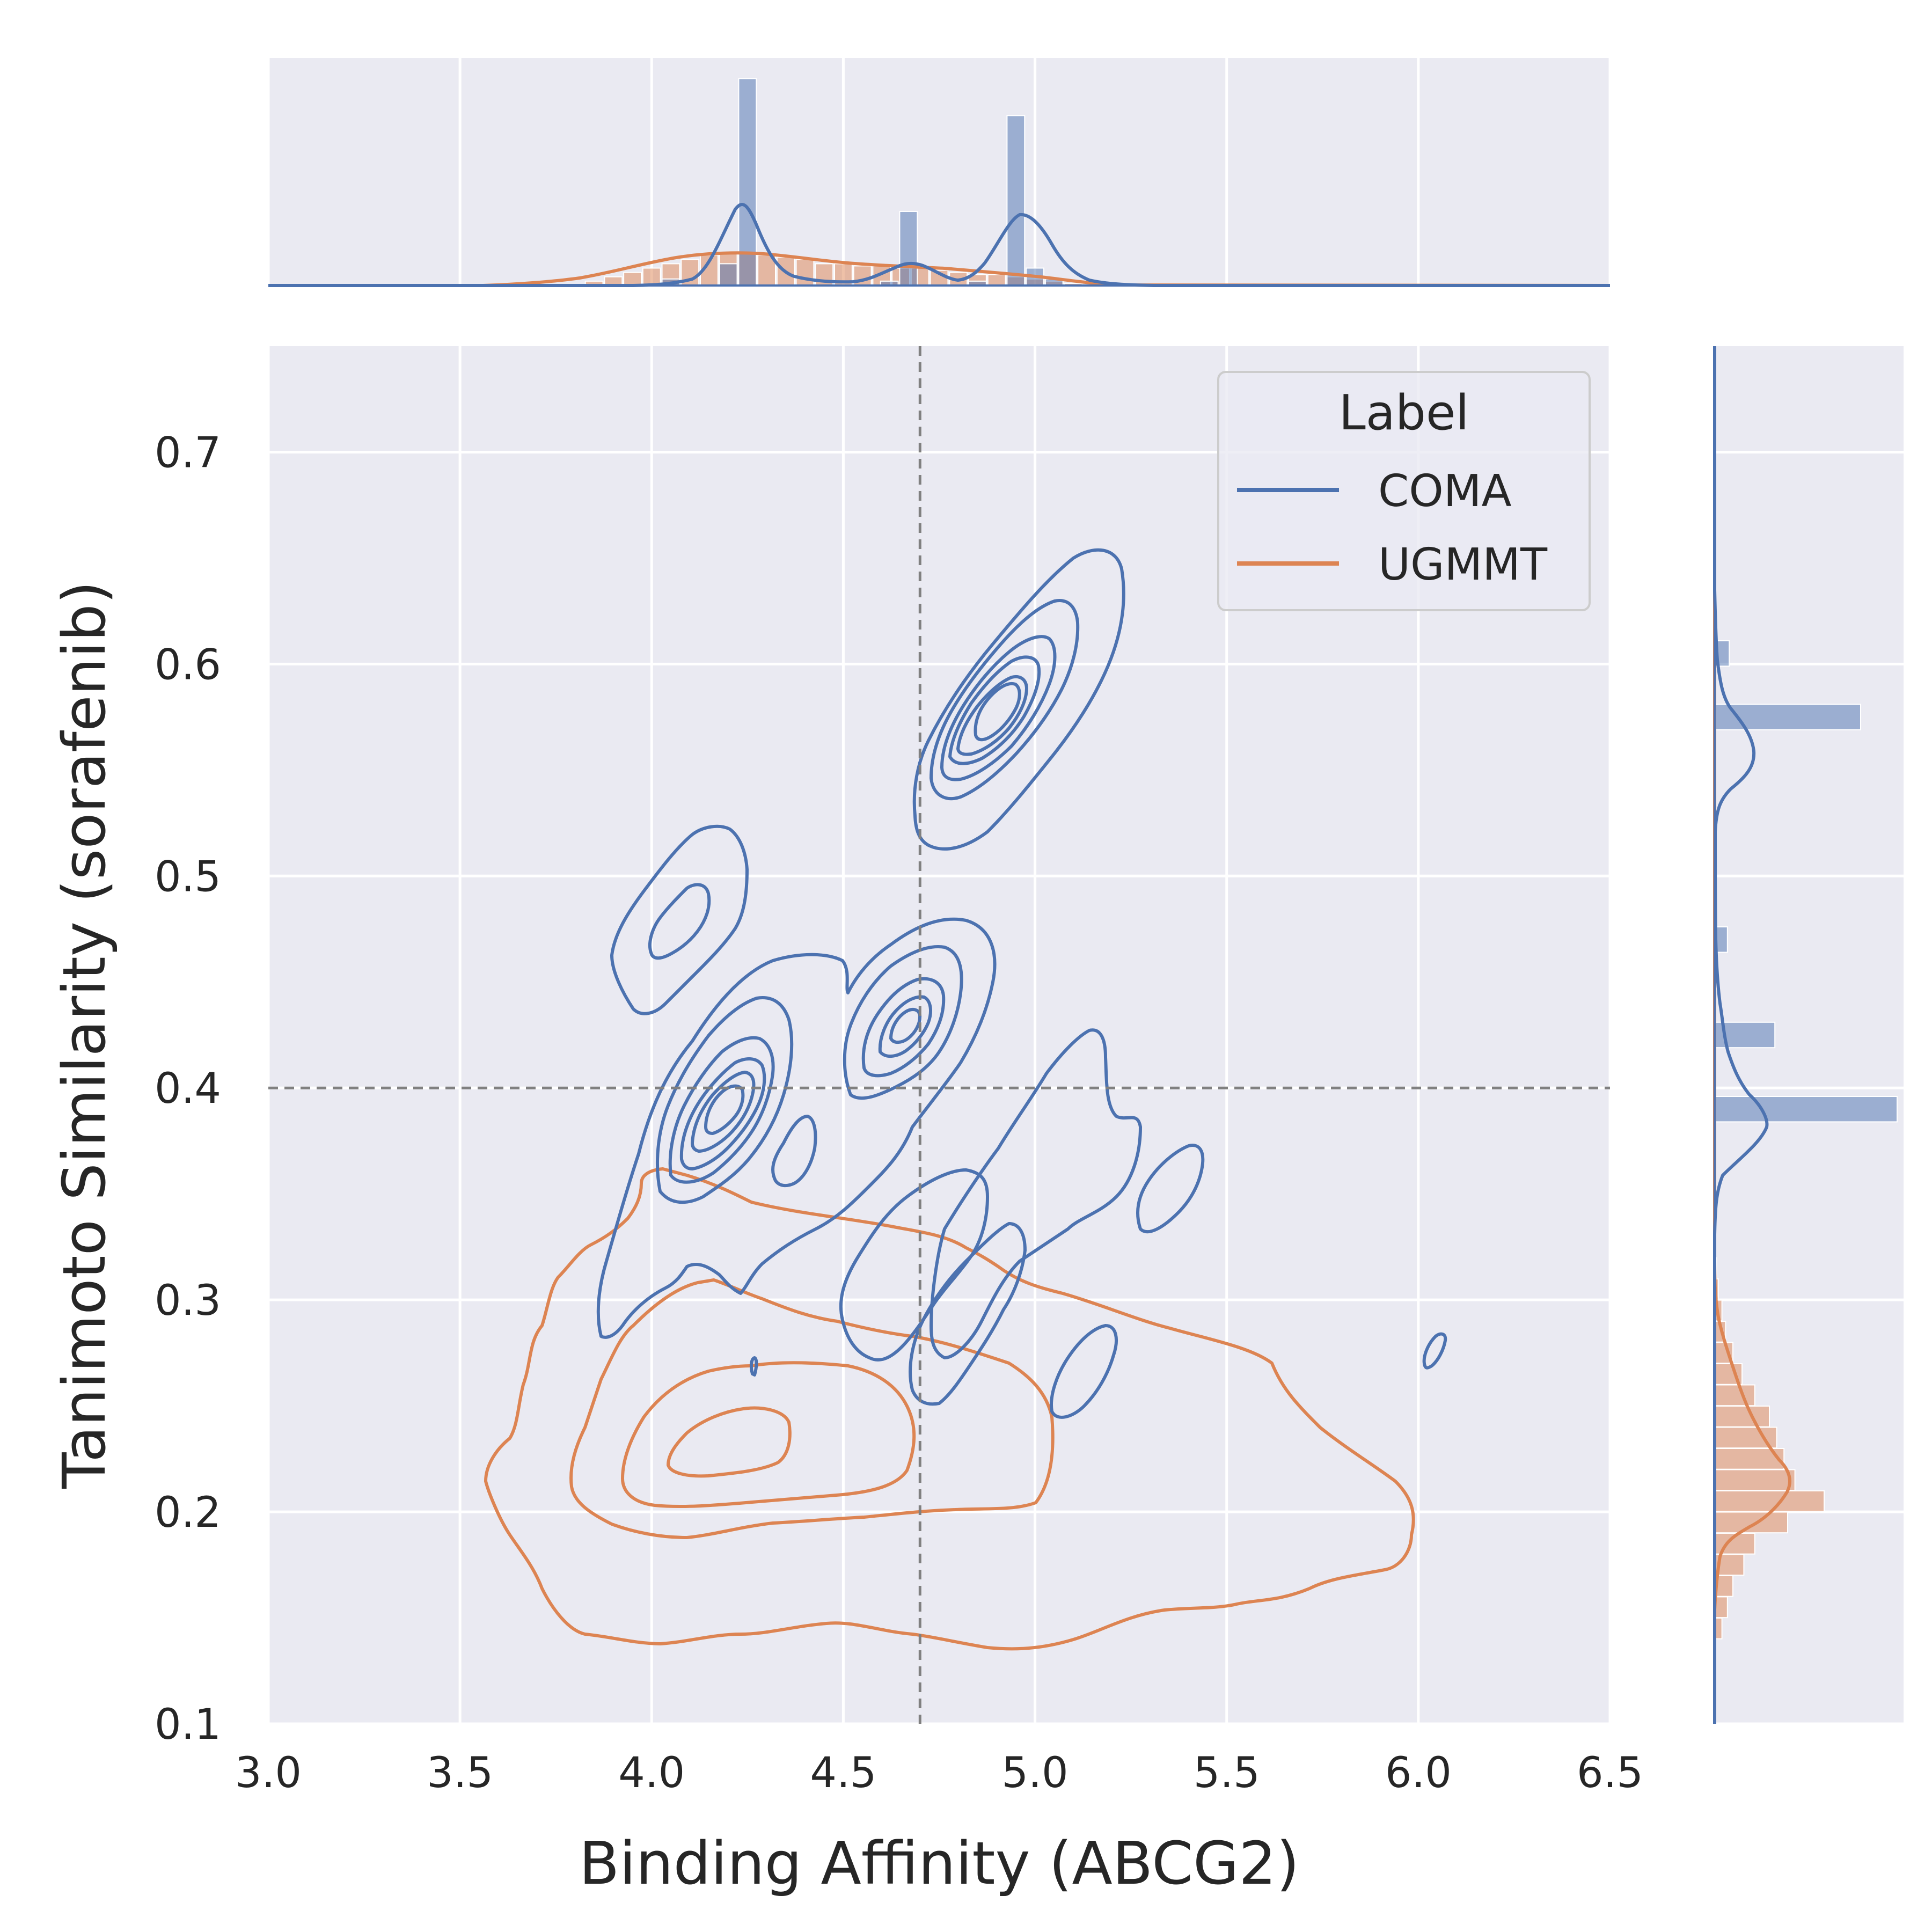 Image resolution: width=1932 pixels, height=1932 pixels. I want to click on coma-contour-4.2-1, so click(725, 1100).